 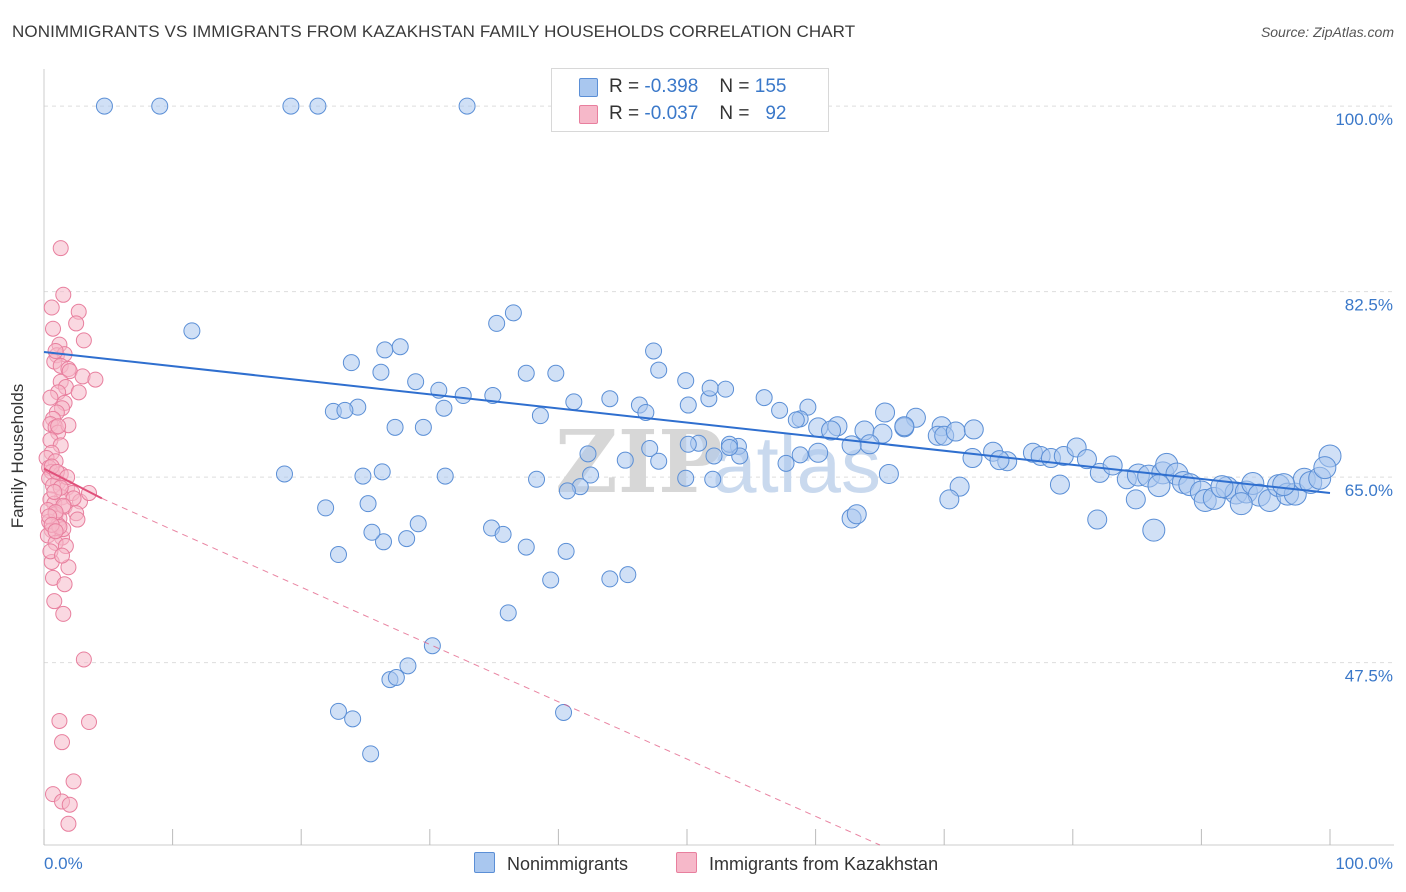 What do you see at coordinates (671, 86) in the screenshot?
I see `r-value: -0.398` at bounding box center [671, 86].